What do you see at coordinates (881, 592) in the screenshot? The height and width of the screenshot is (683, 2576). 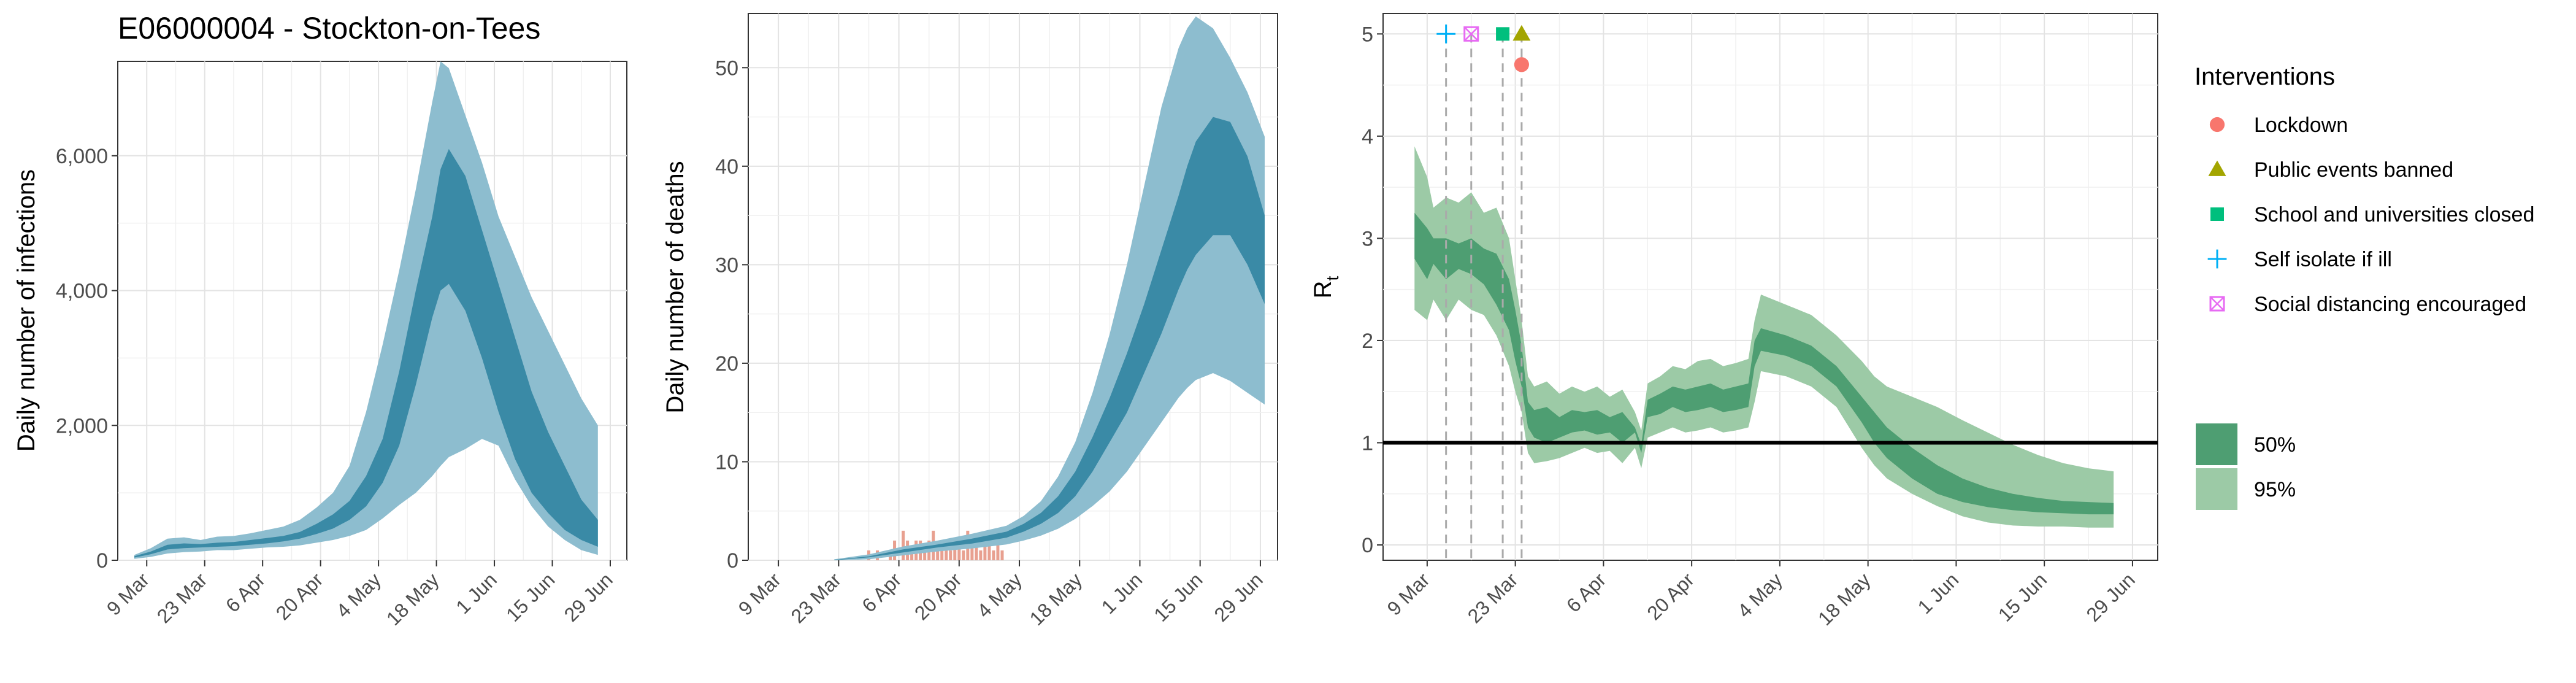 I see `deaths-x-tick-label: 6 Apr` at bounding box center [881, 592].